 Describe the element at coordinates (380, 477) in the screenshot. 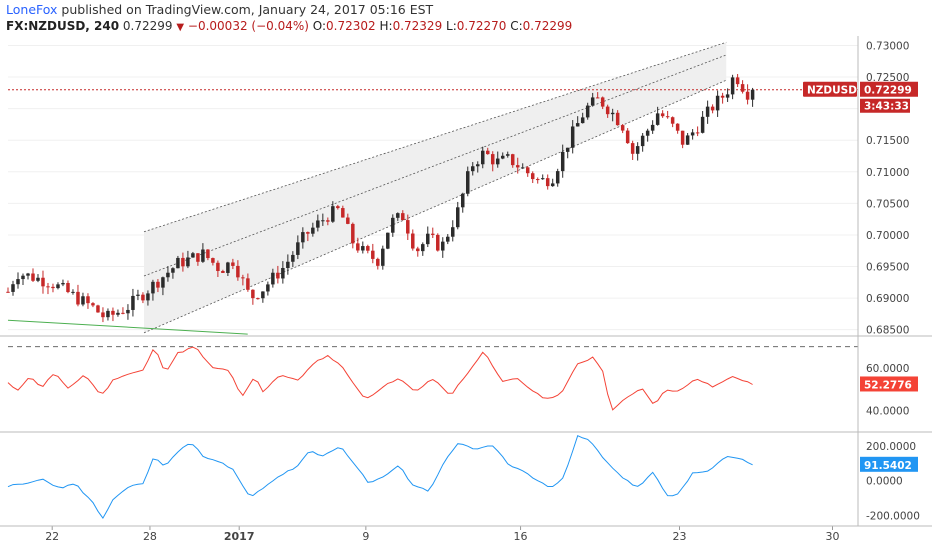

I see `cci-line` at that location.